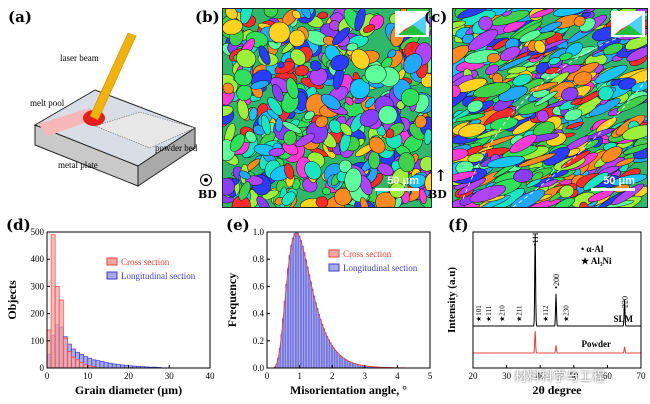  I want to click on laser-beam, so click(113, 76).